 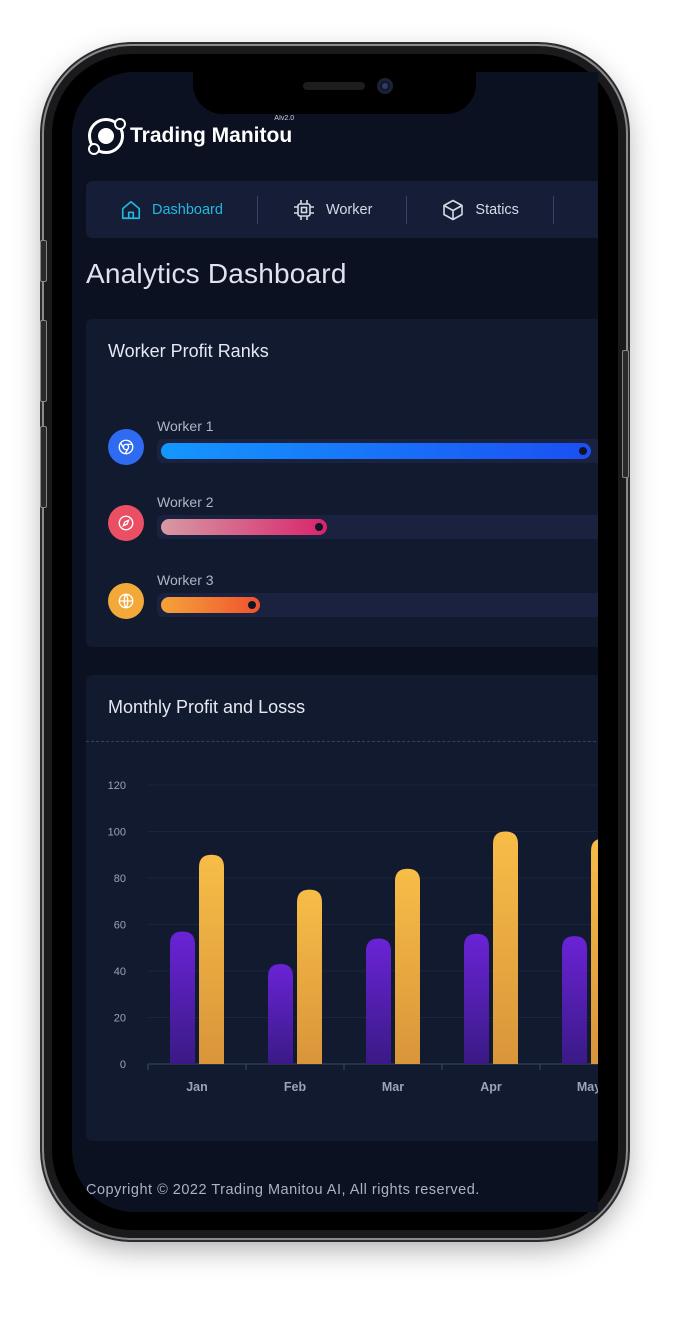 I want to click on notch, so click(x=334, y=92).